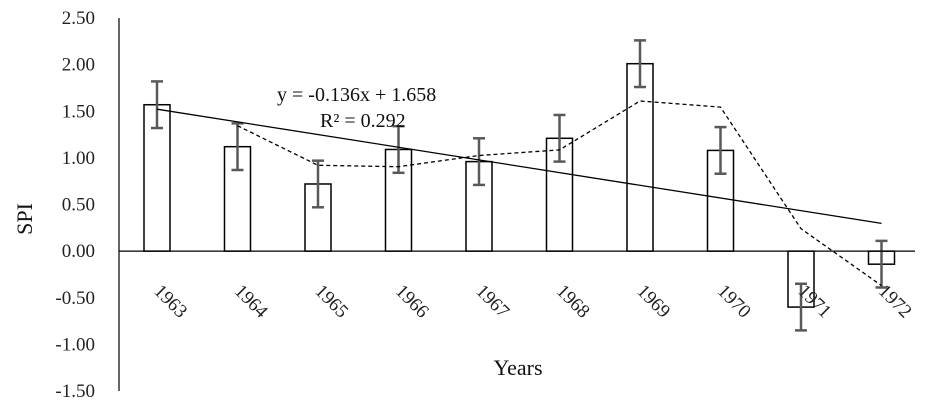 The image size is (928, 406). Describe the element at coordinates (78, 251) in the screenshot. I see `y-tick-label: 0.00` at that location.